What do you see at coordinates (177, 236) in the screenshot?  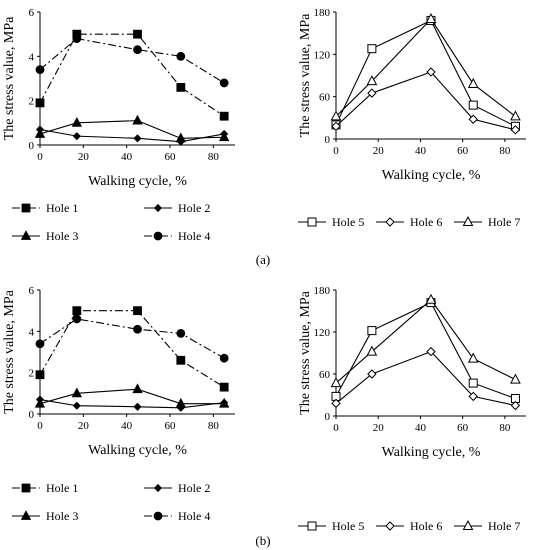 I see `legend-item: Hole 4` at bounding box center [177, 236].